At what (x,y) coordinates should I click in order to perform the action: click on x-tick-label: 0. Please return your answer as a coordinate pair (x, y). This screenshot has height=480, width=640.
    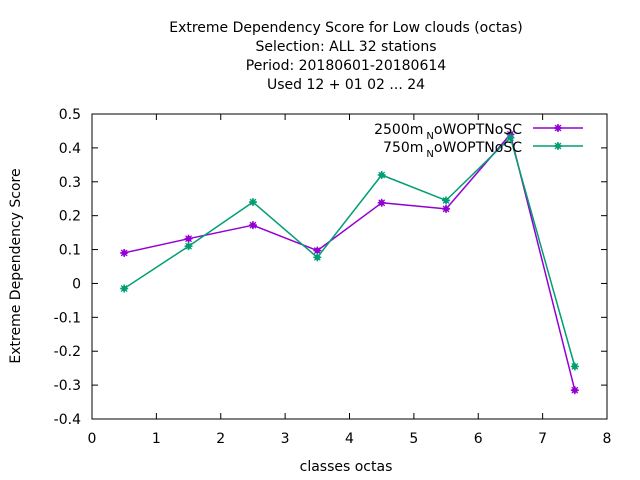
    Looking at the image, I should click on (92, 439).